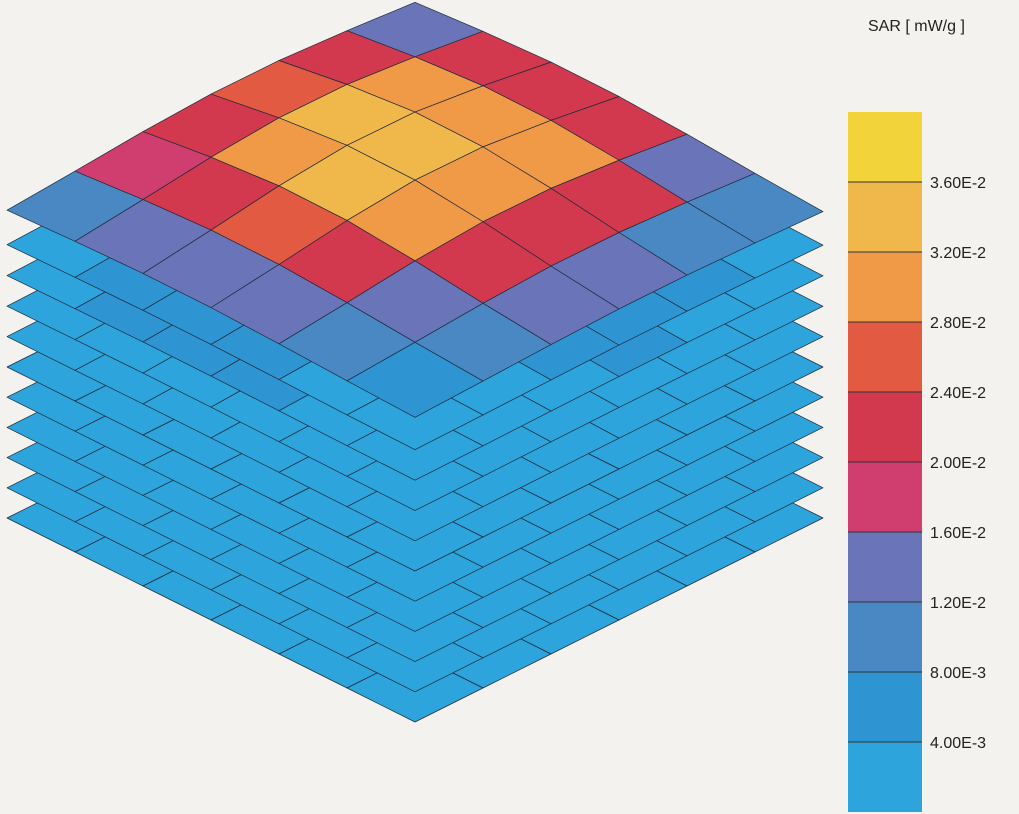 The image size is (1019, 814). I want to click on colorbar-tick-label: 2.80E-2, so click(958, 323).